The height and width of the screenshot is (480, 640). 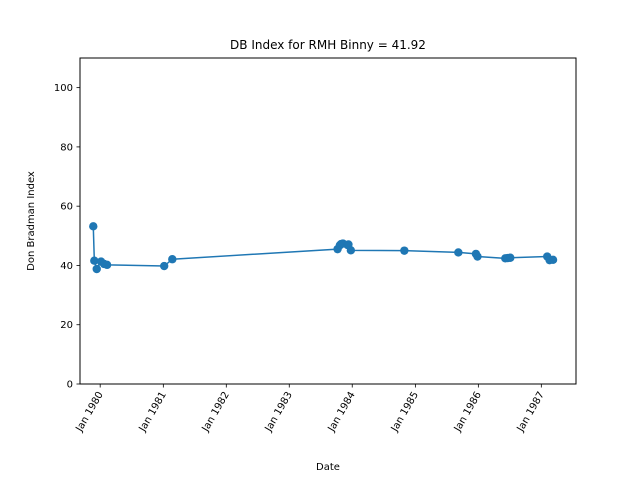 I want to click on y-tick-label: 0, so click(x=70, y=385).